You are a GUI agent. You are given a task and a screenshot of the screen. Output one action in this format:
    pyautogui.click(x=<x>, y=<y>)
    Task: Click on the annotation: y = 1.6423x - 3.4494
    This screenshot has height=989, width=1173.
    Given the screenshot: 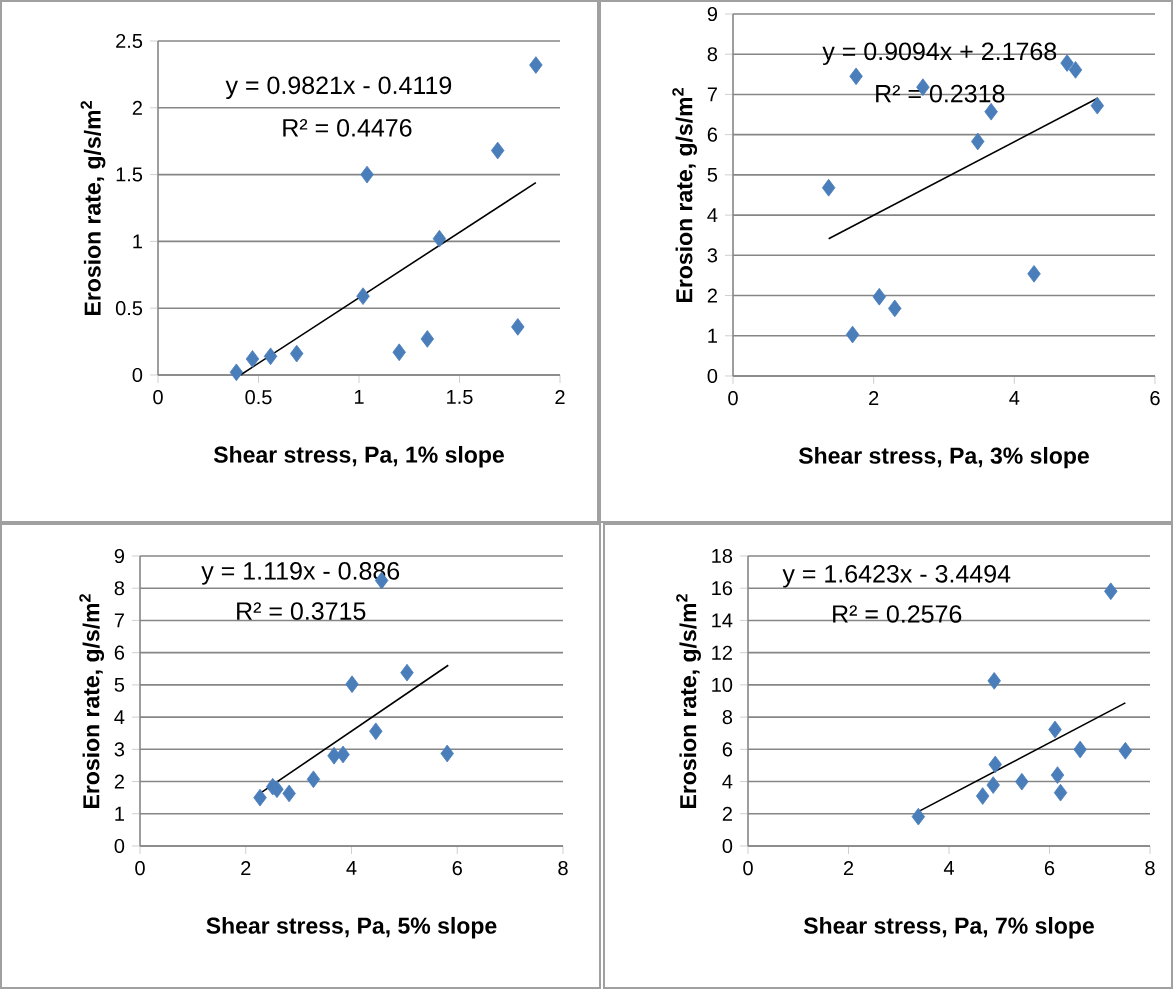 What is the action you would take?
    pyautogui.click(x=896, y=576)
    